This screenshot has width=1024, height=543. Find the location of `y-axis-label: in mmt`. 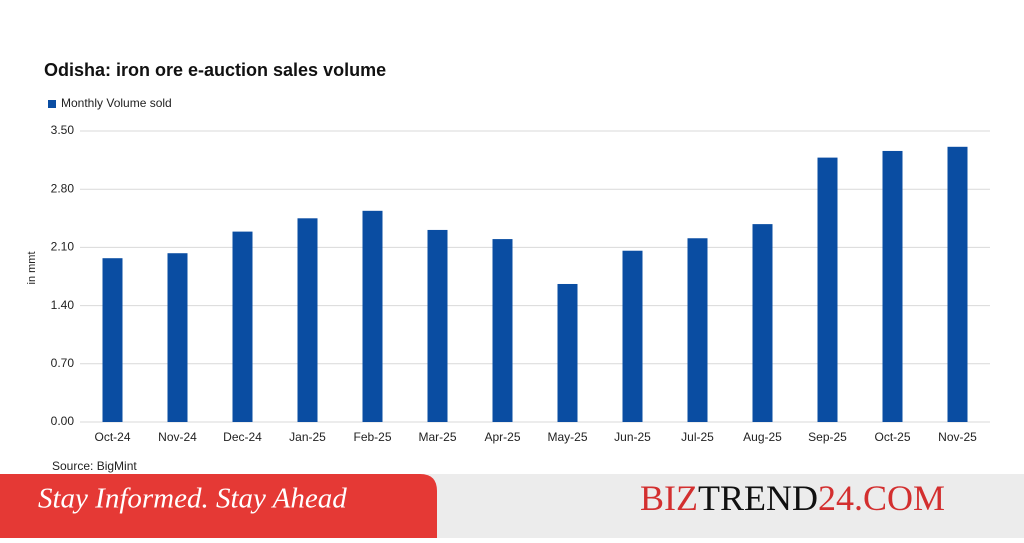

y-axis-label: in mmt is located at coordinates (32, 268).